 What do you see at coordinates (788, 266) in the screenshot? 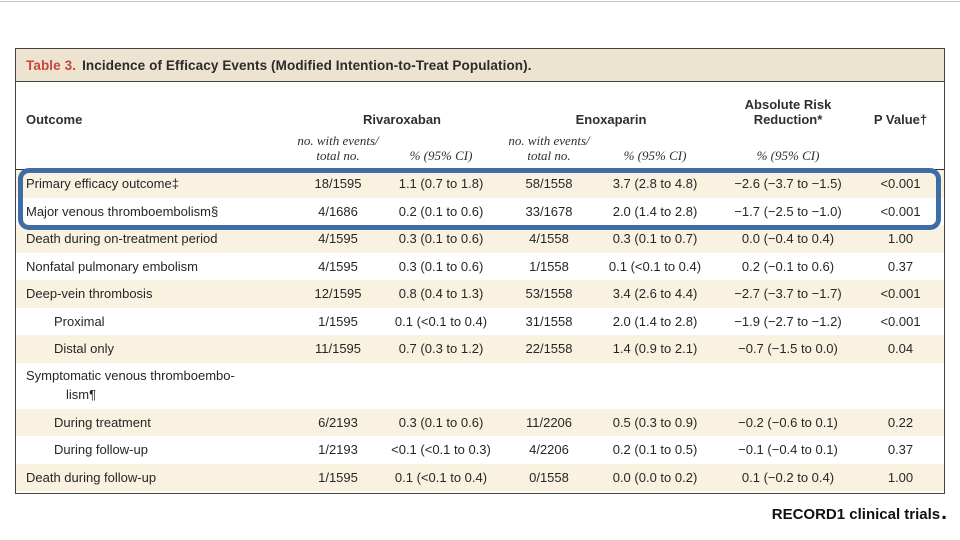
I see `absolute-risk-reduction-value: 0.2 (−0.1 to 0.6)` at bounding box center [788, 266].